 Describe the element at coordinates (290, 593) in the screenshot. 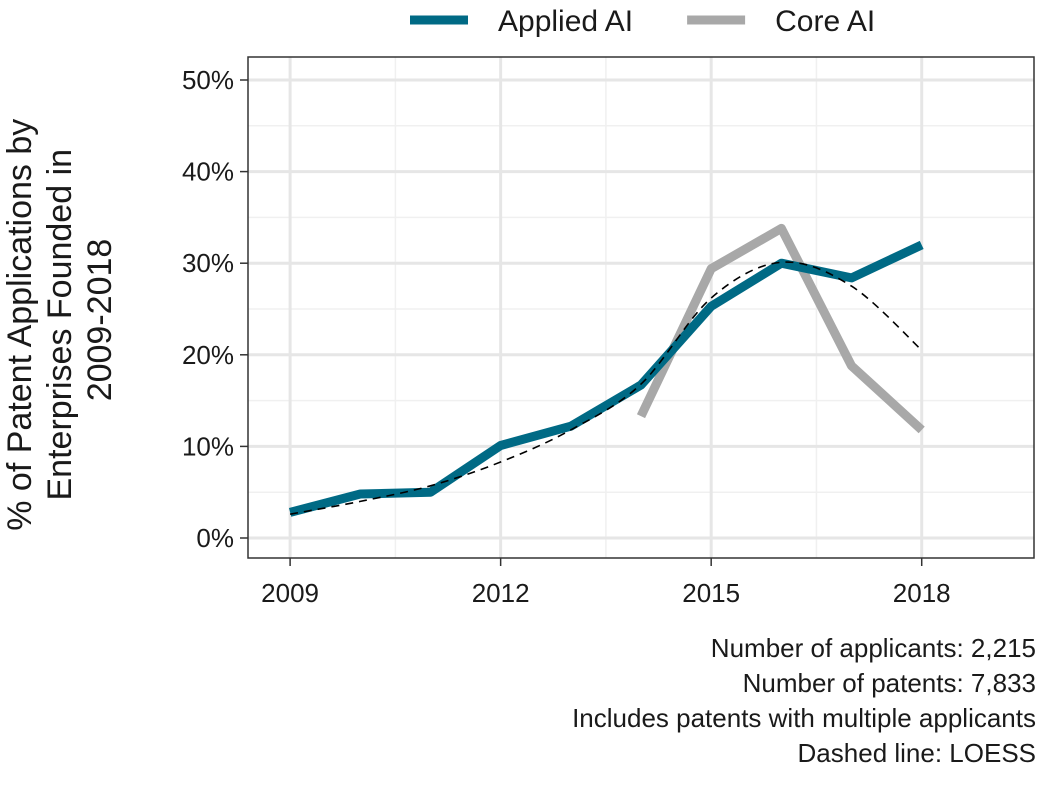

I see `x-tick-label: 2009` at that location.